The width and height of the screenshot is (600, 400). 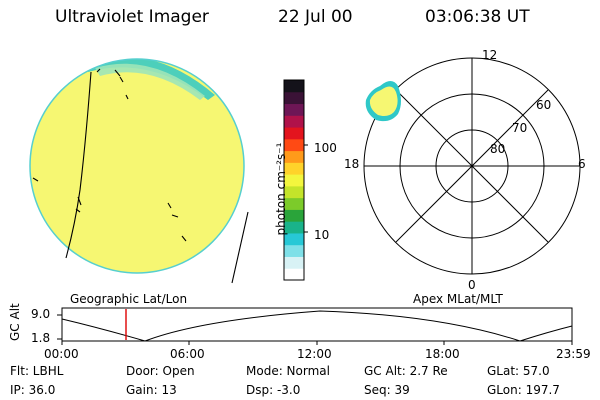 What do you see at coordinates (187, 354) in the screenshot?
I see `orbit-xtick-1: 06:00` at bounding box center [187, 354].